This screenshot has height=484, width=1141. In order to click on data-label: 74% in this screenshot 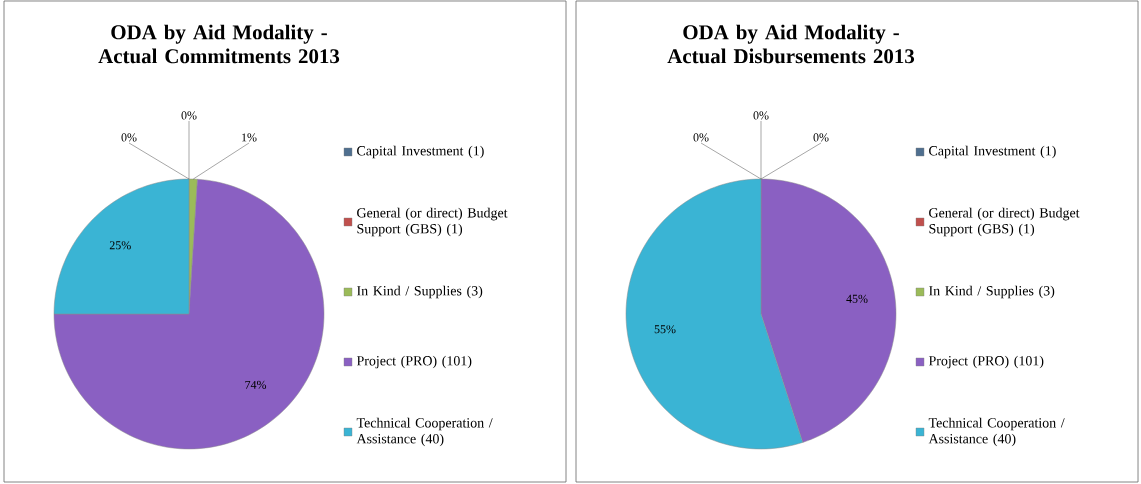, I will do `click(256, 384)`.